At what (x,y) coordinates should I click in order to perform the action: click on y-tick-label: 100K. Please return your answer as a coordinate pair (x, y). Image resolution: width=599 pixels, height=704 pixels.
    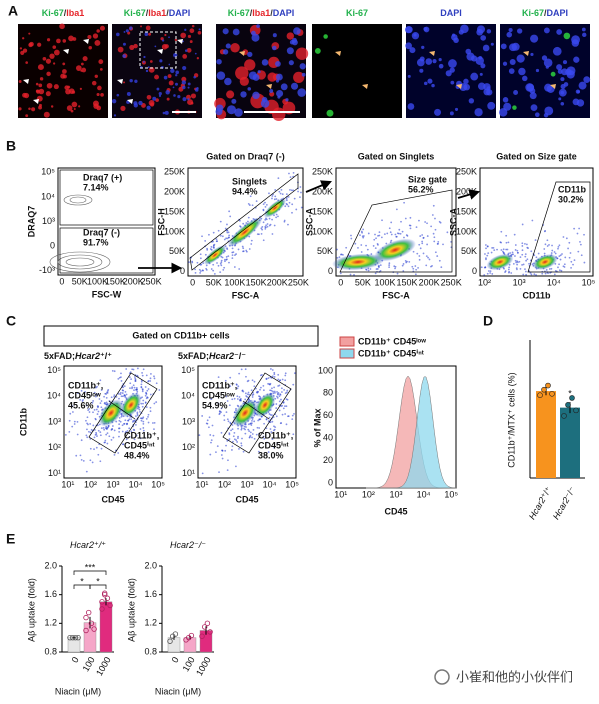
    Looking at the image, I should click on (174, 231).